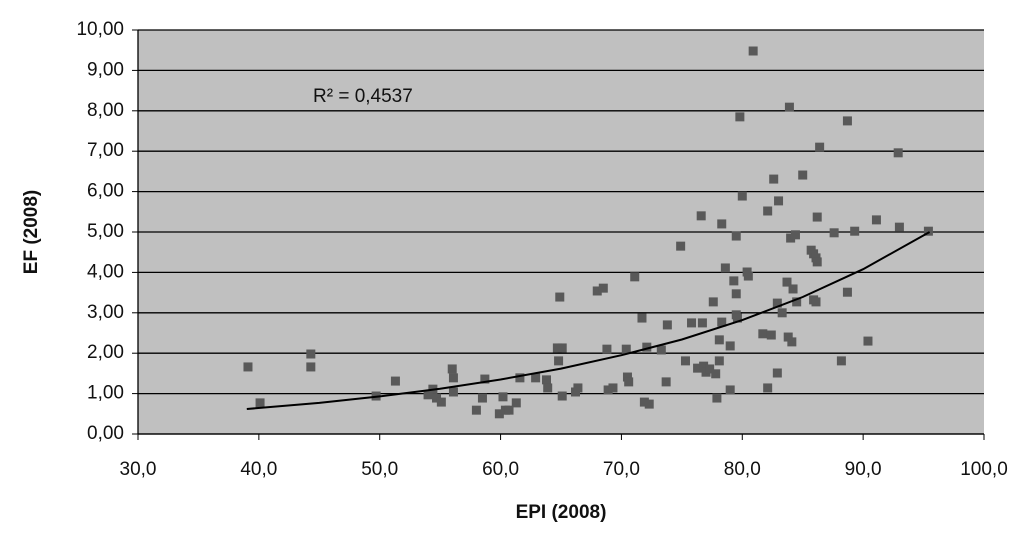 This screenshot has height=540, width=1024. I want to click on y-tick-label: 7,00, so click(105, 150).